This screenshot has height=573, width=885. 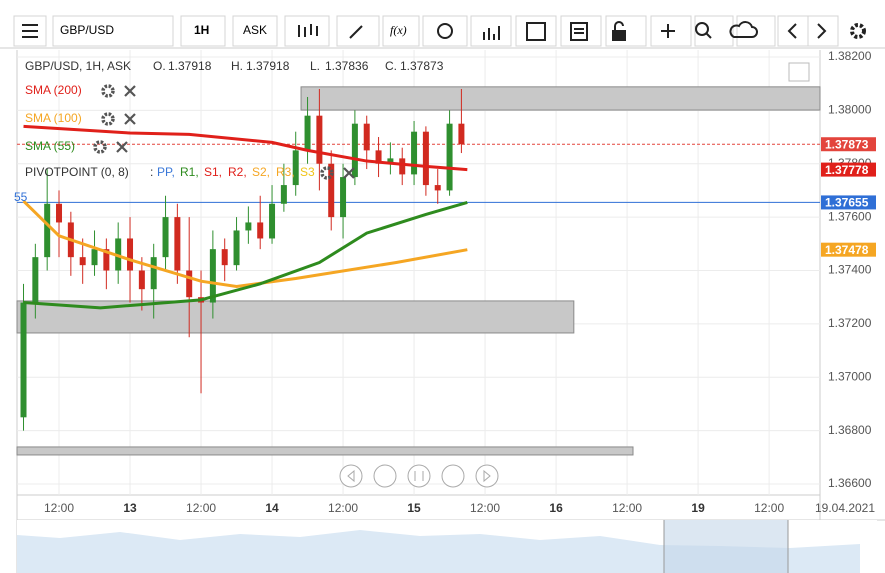 I want to click on info-button, so click(x=445, y=31).